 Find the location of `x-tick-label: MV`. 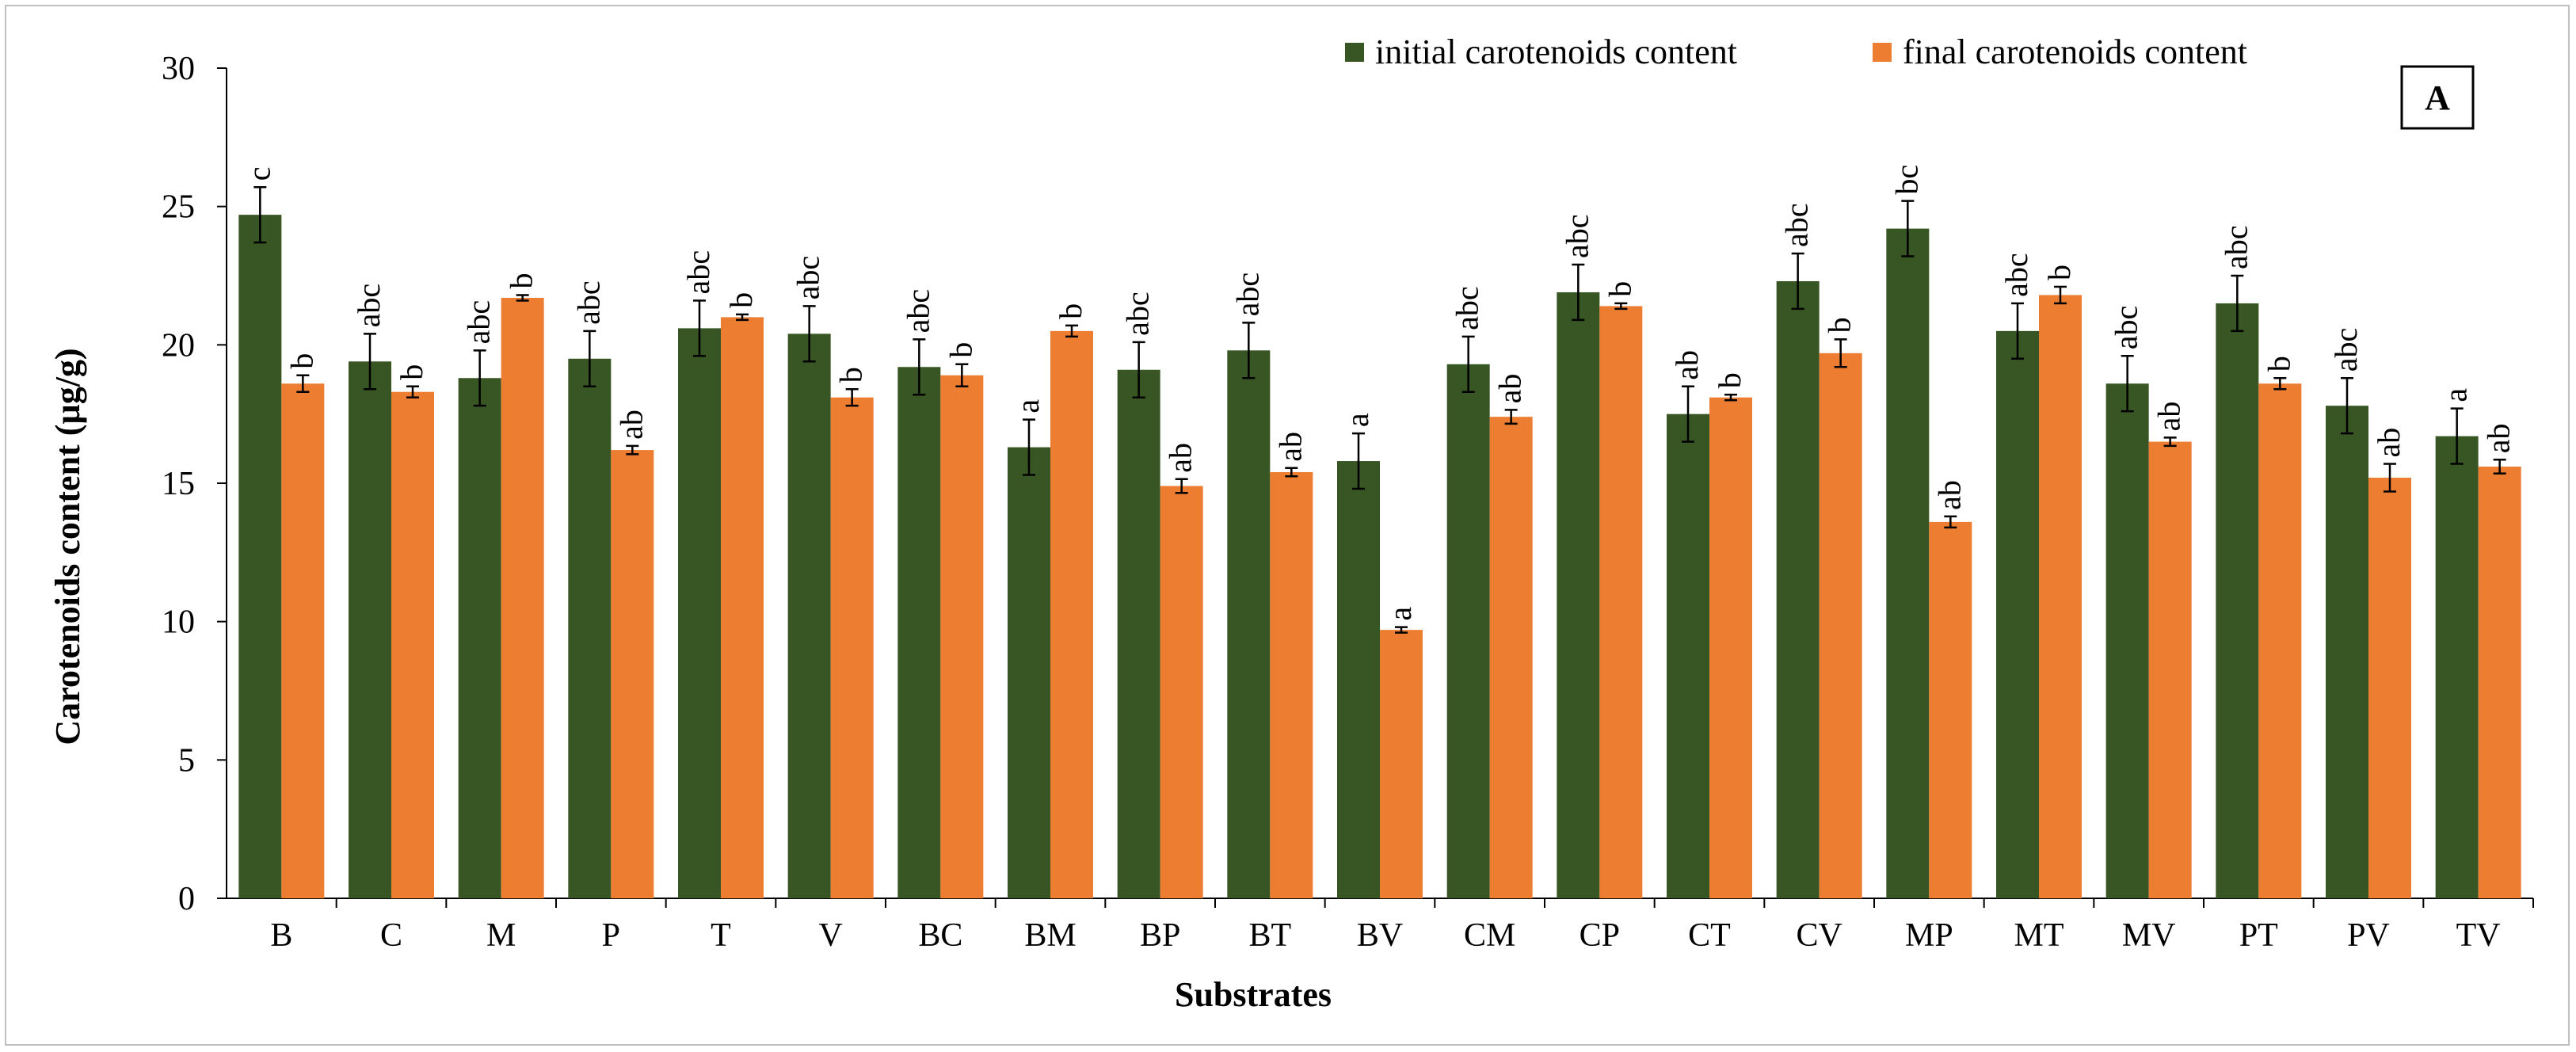

x-tick-label: MV is located at coordinates (2149, 935).